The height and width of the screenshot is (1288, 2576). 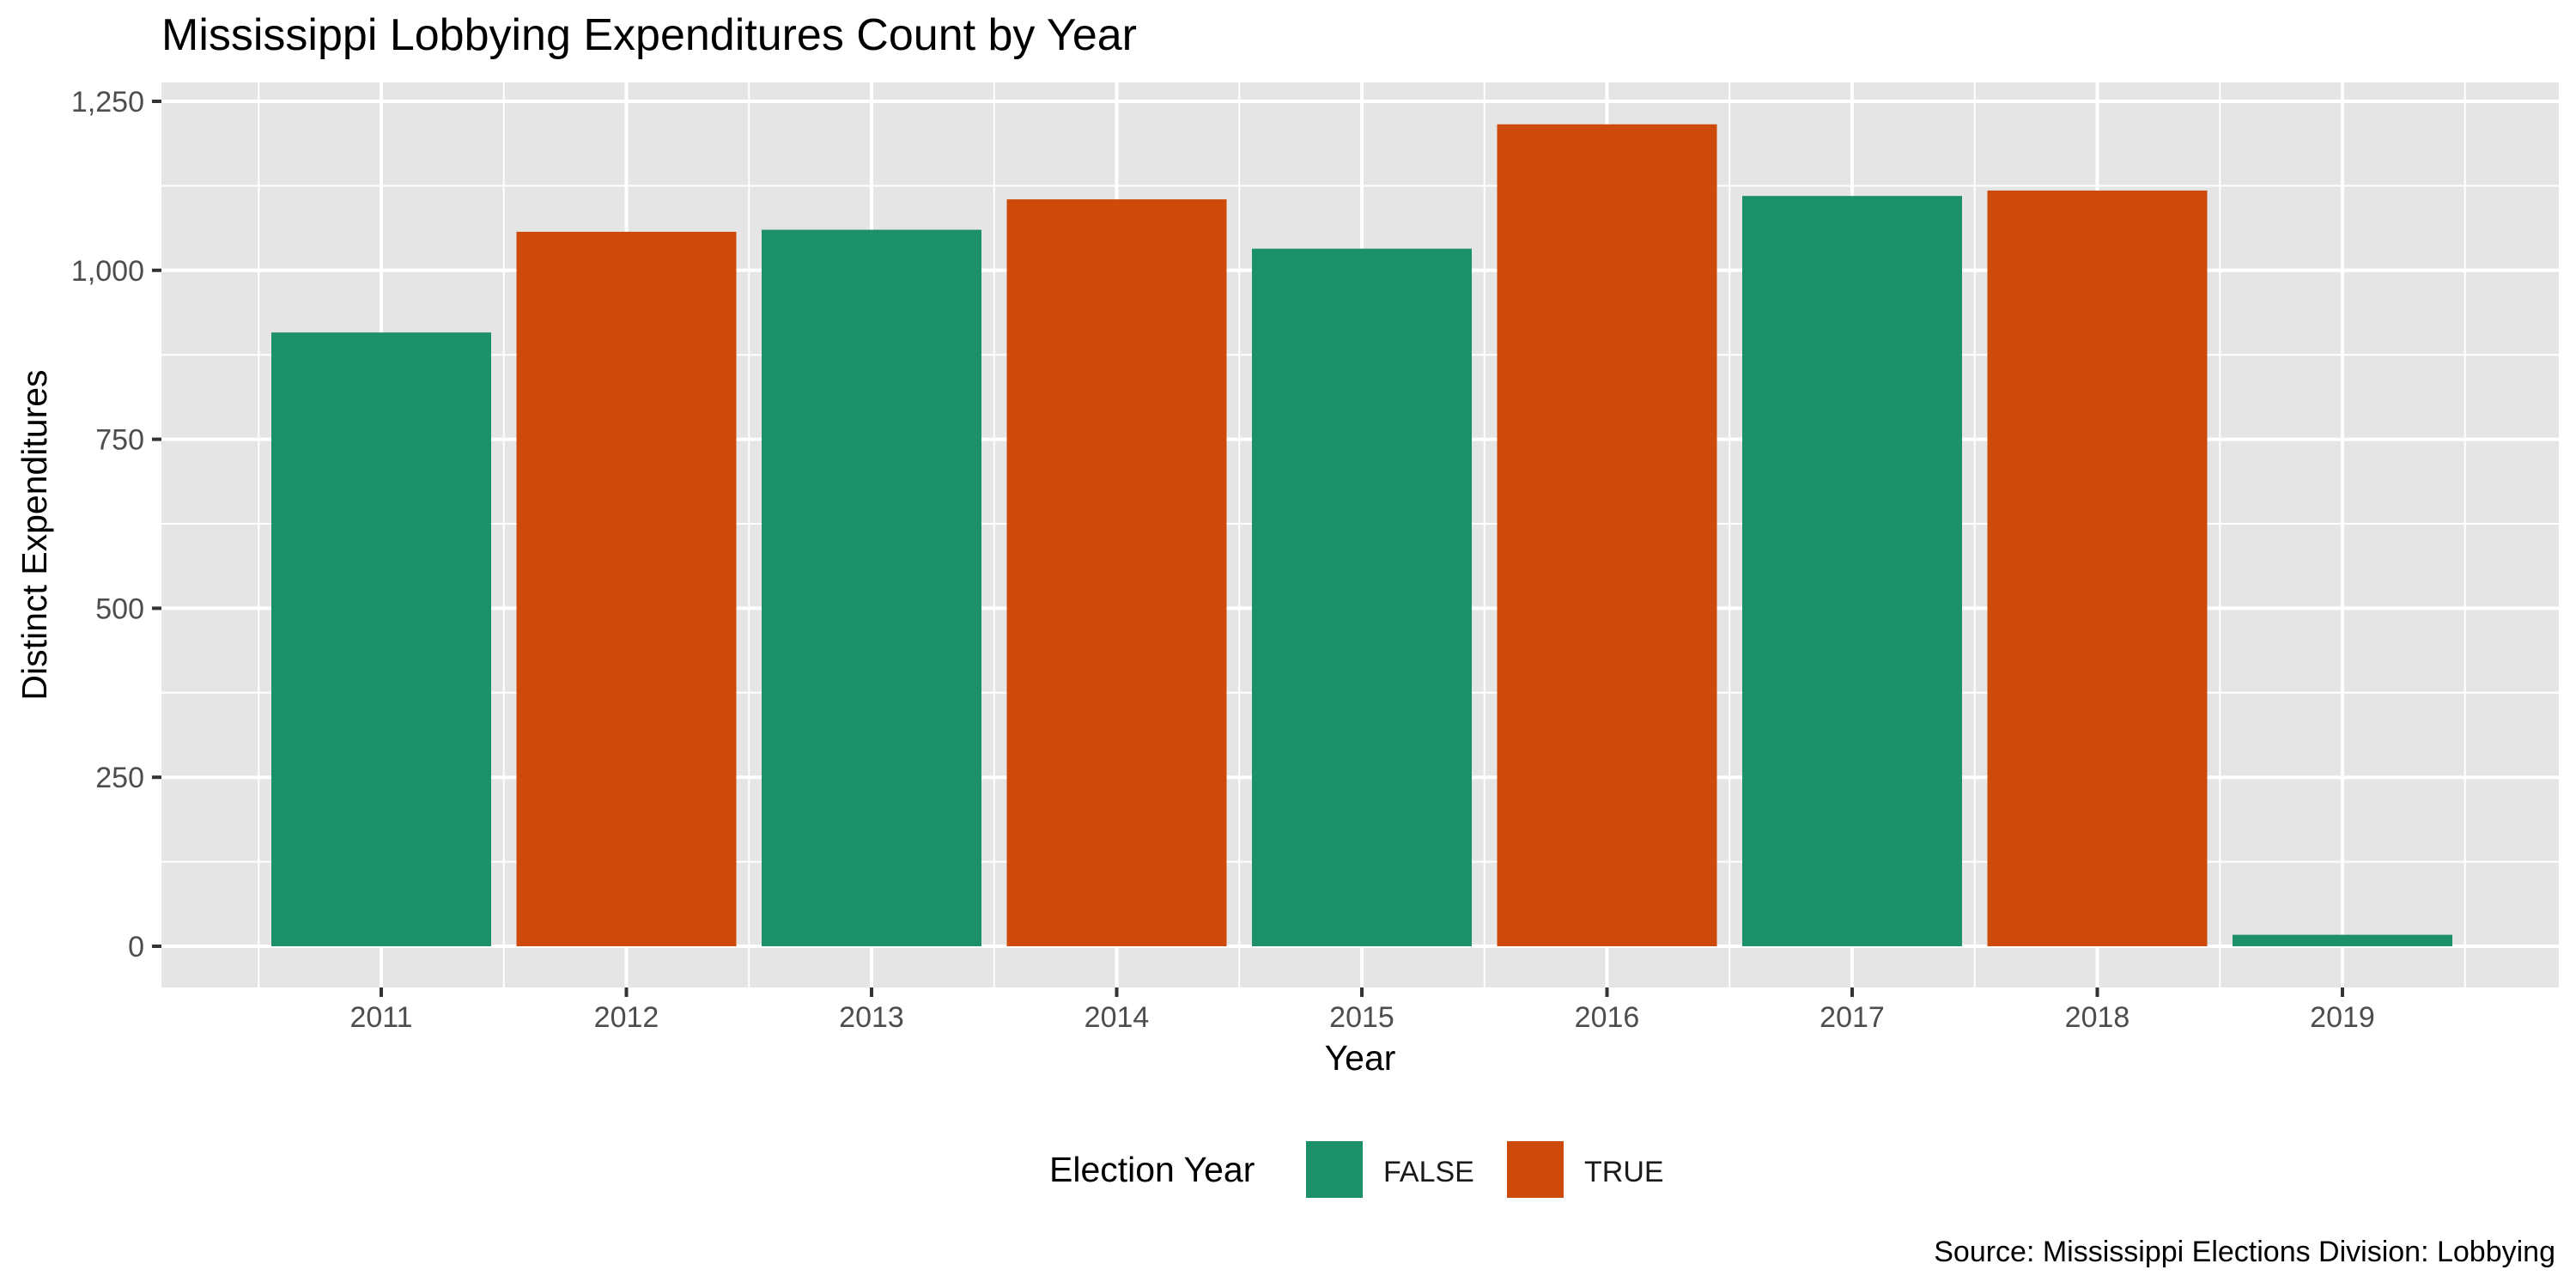 I want to click on x-tick-label: 2019, so click(x=2342, y=1017).